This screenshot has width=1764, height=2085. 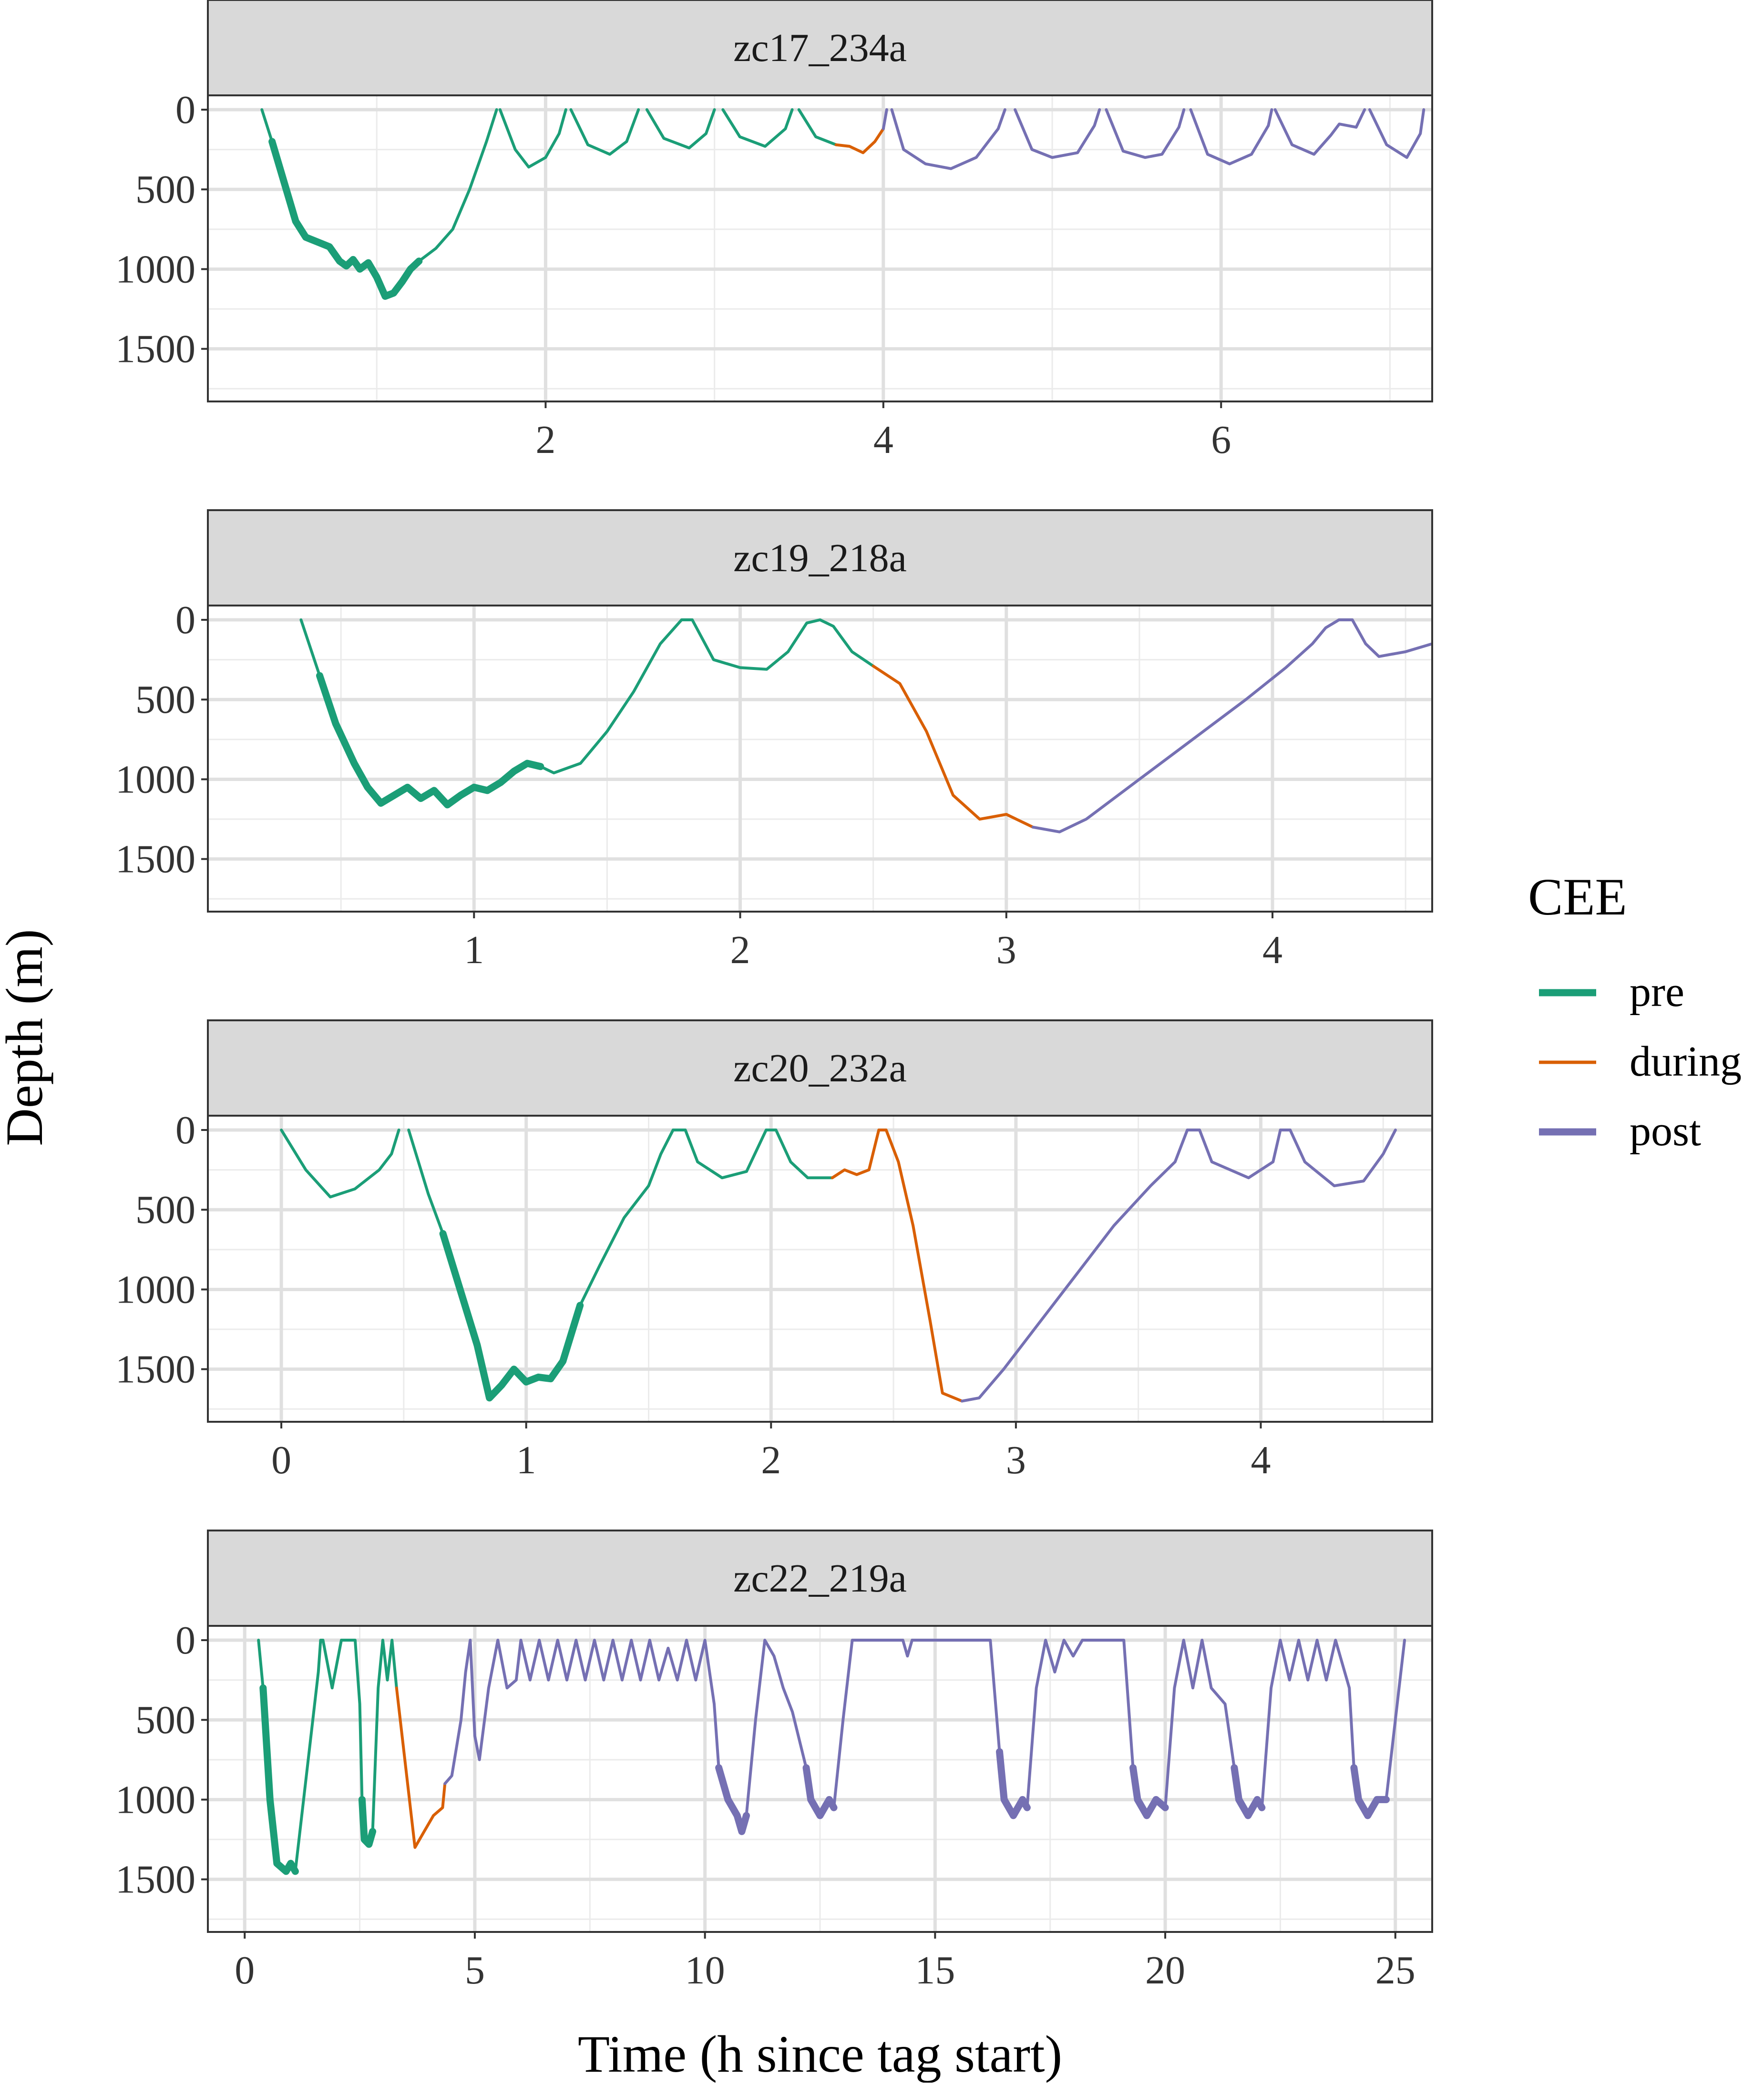 I want to click on x-tick-label: 25, so click(x=1395, y=1970).